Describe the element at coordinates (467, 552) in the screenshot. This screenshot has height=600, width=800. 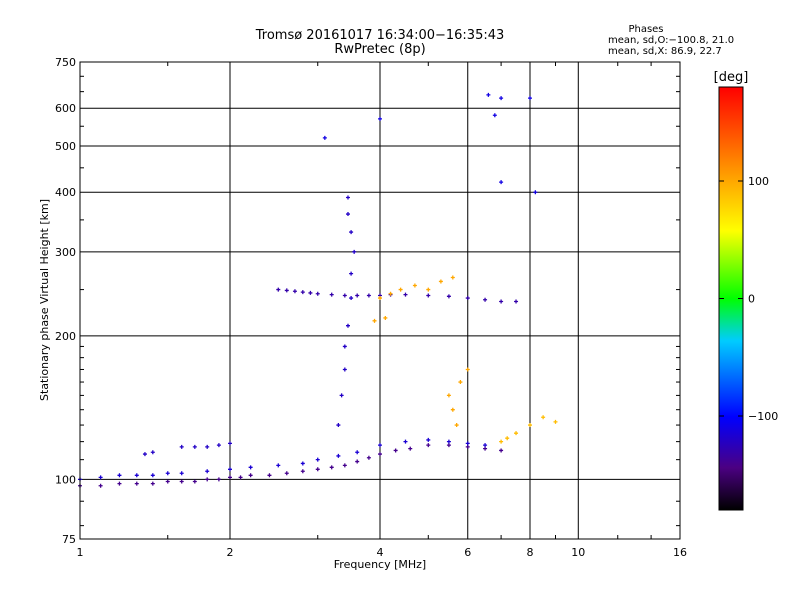
I see `x-tick-label: 6` at that location.